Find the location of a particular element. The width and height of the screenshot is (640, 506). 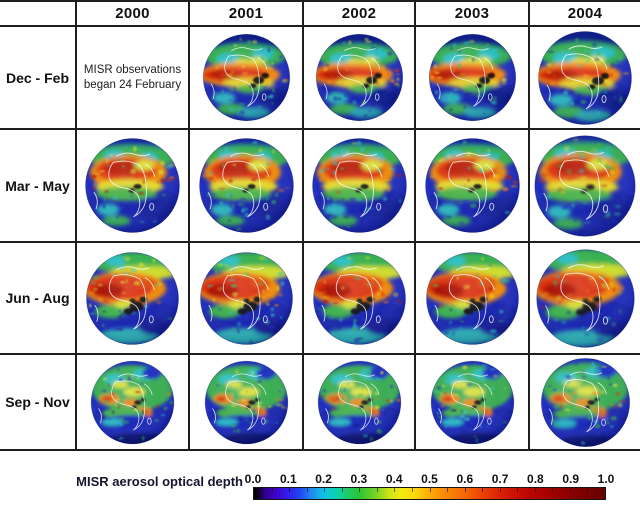

globe-sep-nov-2003 is located at coordinates (472, 402).